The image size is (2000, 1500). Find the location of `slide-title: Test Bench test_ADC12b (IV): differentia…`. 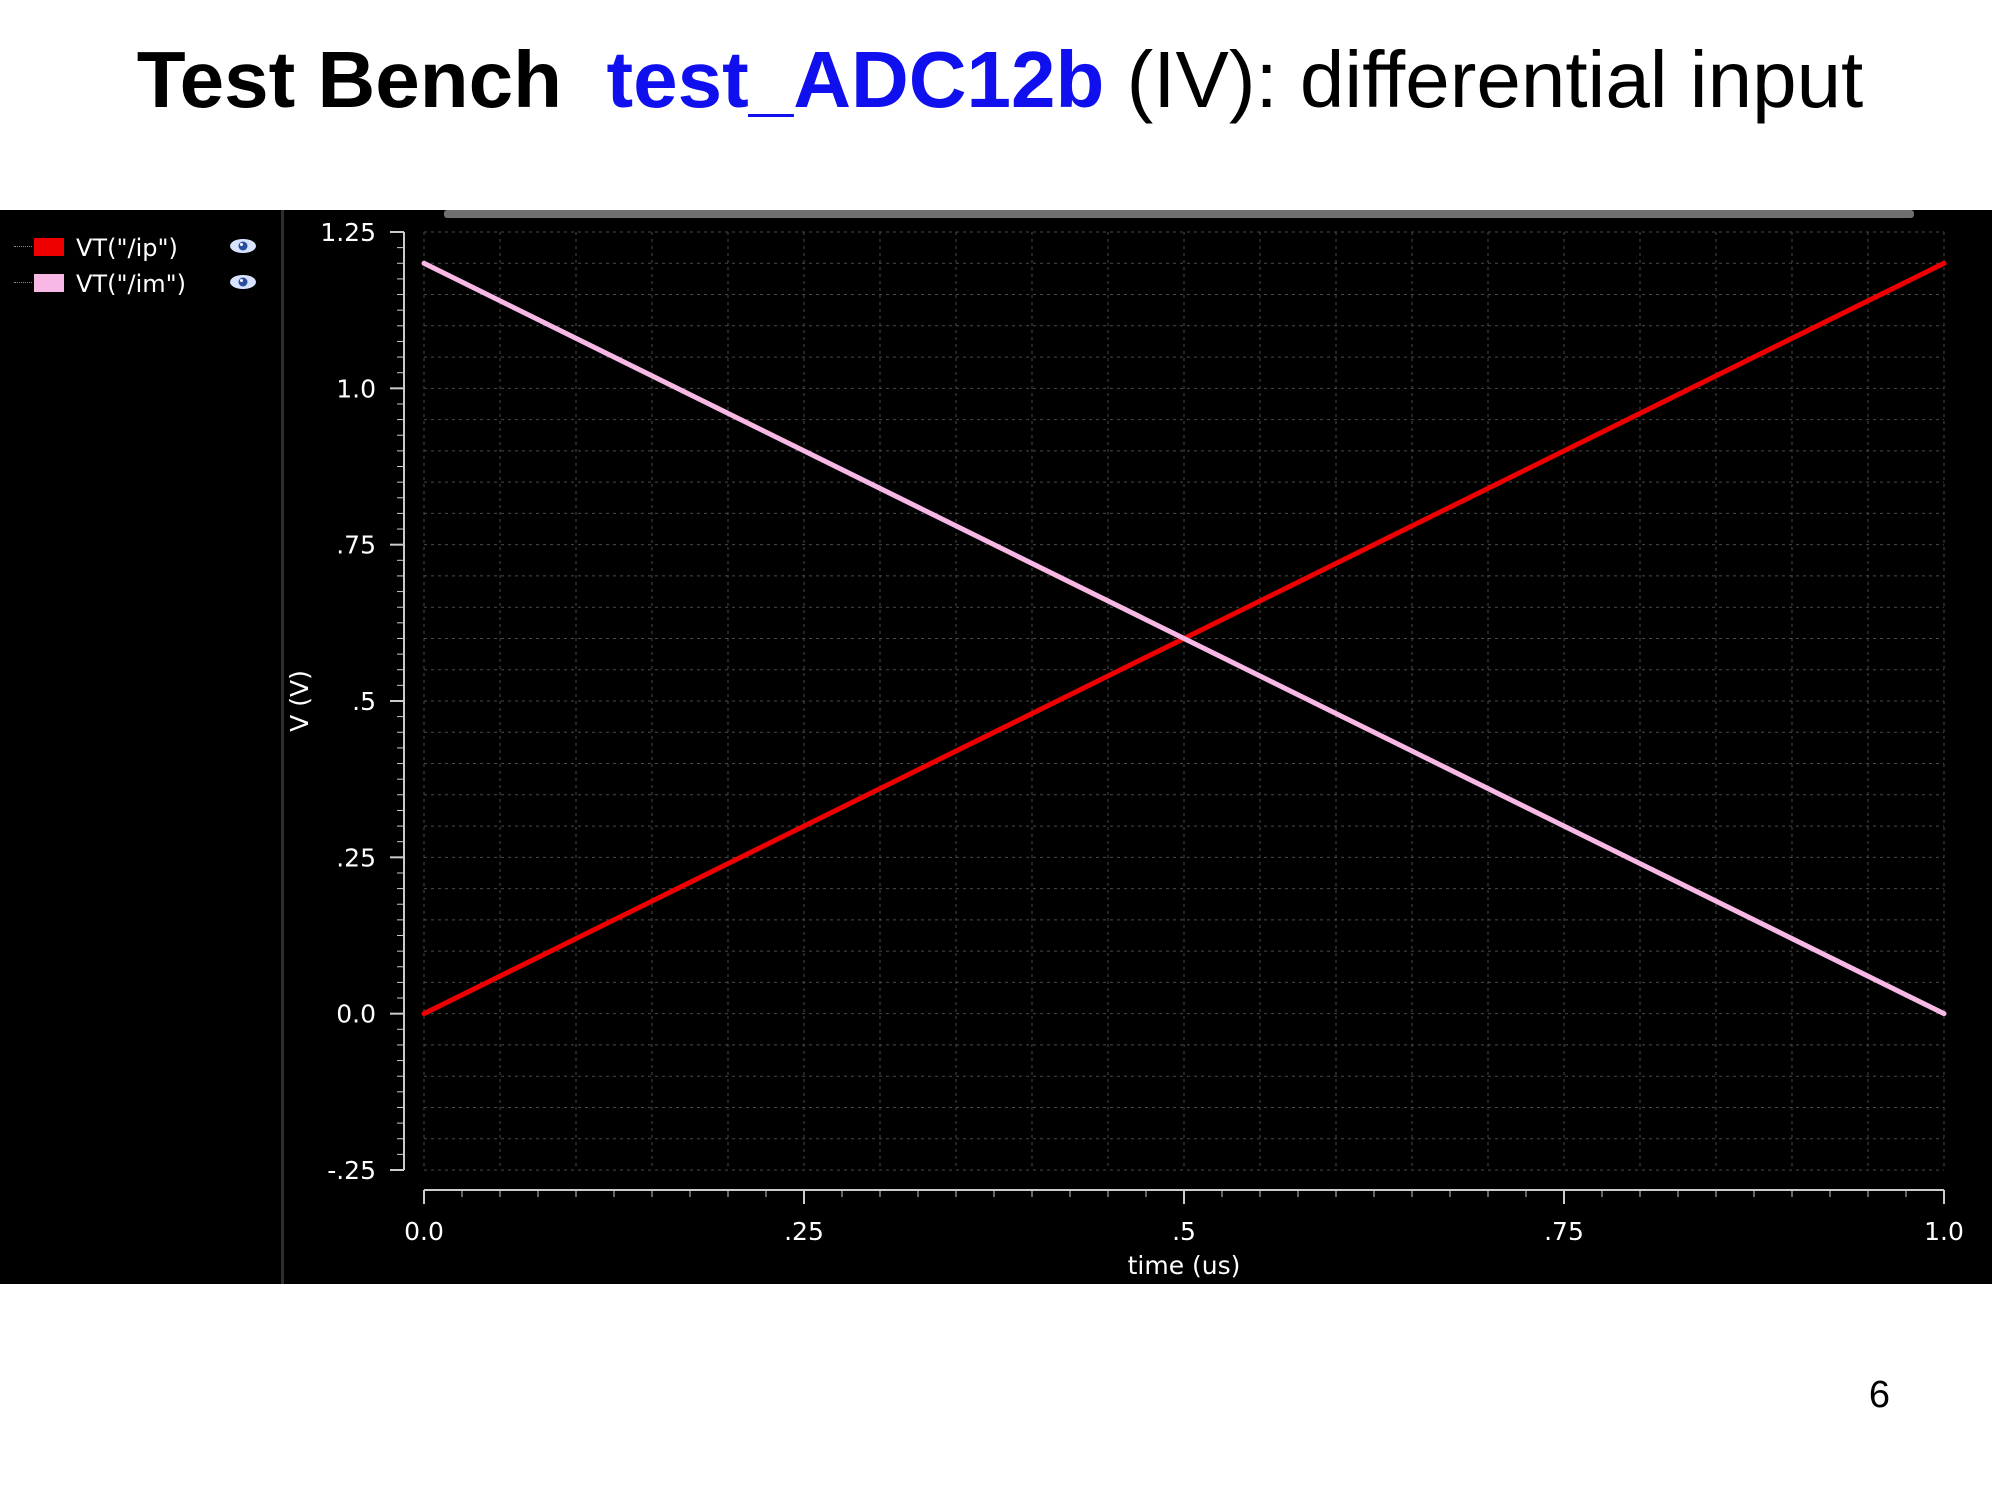

slide-title: Test Bench test_ADC12b (IV): differentia… is located at coordinates (1000, 80).